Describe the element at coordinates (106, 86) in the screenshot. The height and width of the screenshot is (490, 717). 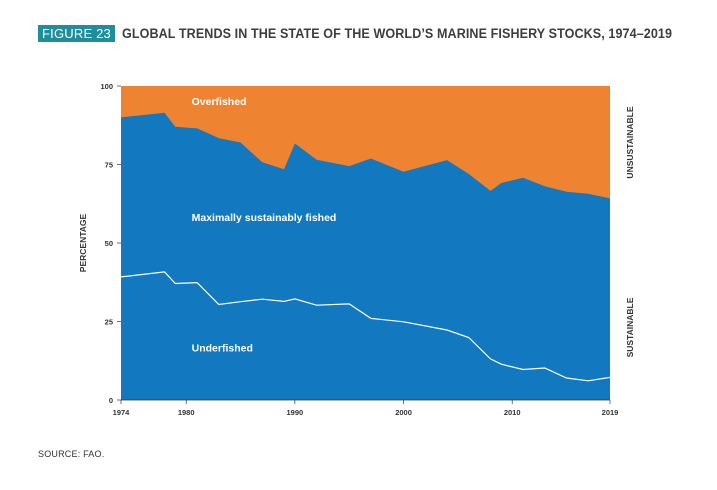
I see `y-tick-label: 100` at that location.